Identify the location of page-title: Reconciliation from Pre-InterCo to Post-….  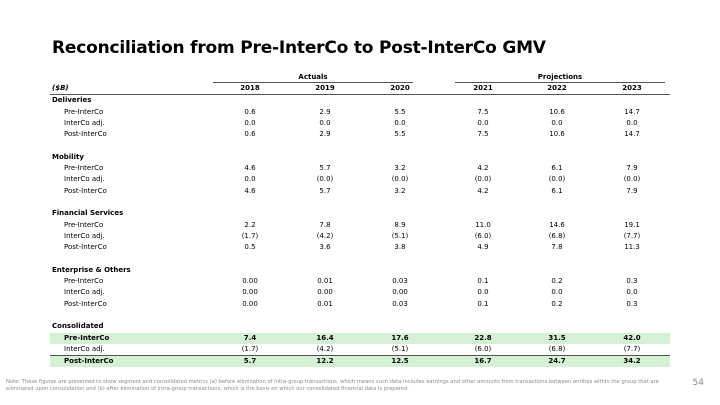
(299, 48).